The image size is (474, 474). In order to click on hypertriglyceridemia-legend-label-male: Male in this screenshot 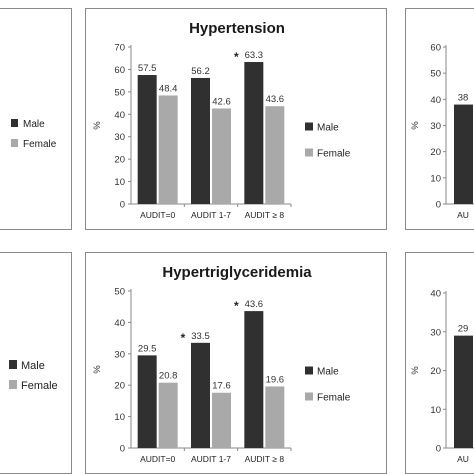, I will do `click(328, 372)`.